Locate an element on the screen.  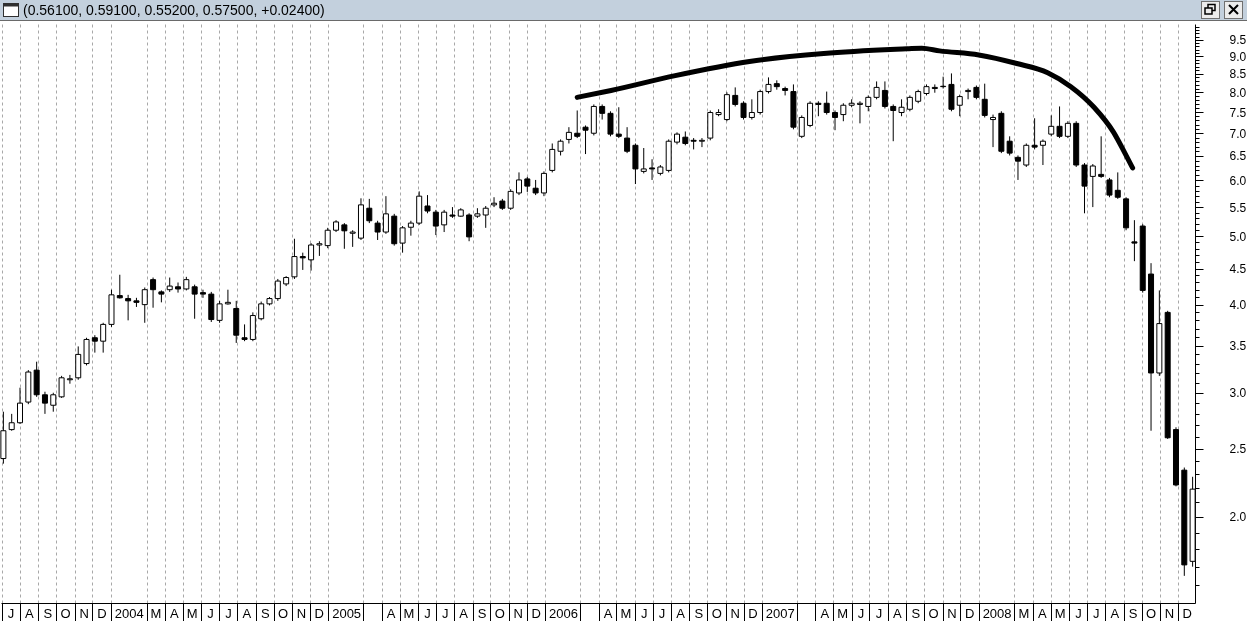
y-tick-label: 4.5 is located at coordinates (1238, 269).